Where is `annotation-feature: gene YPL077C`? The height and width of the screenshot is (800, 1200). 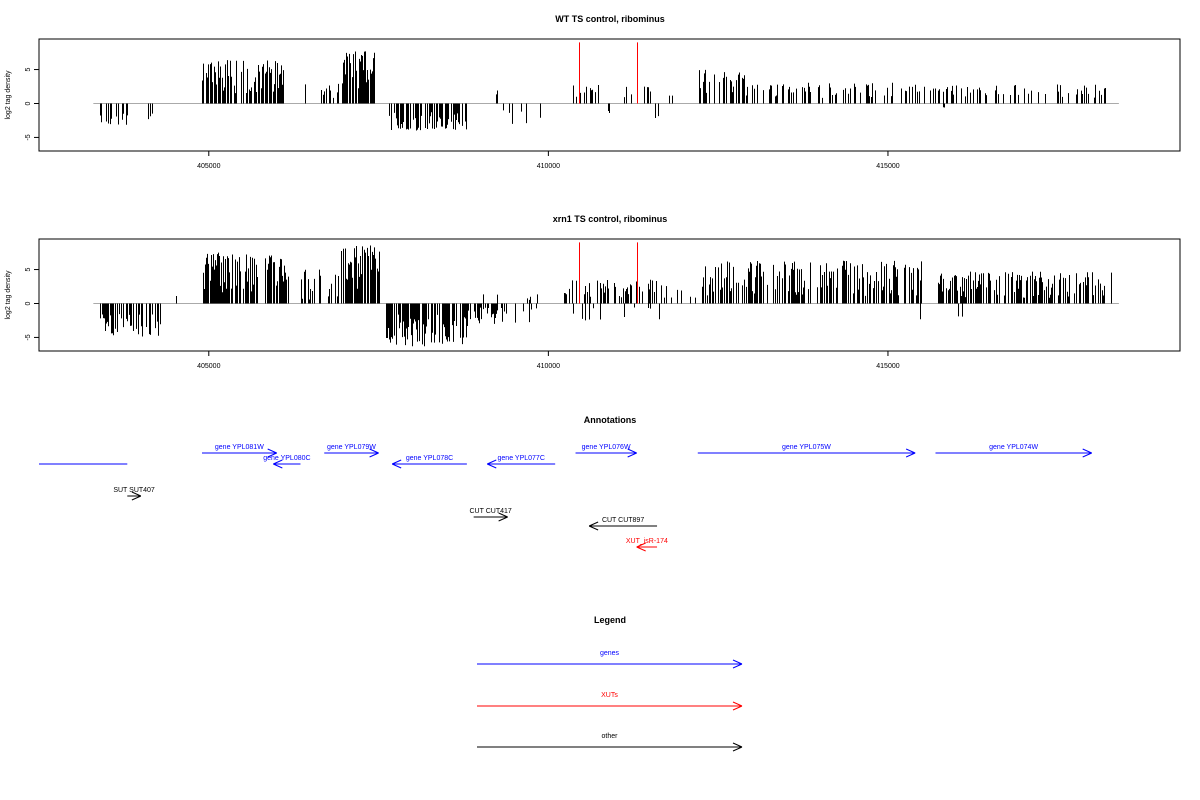 annotation-feature: gene YPL077C is located at coordinates (521, 462).